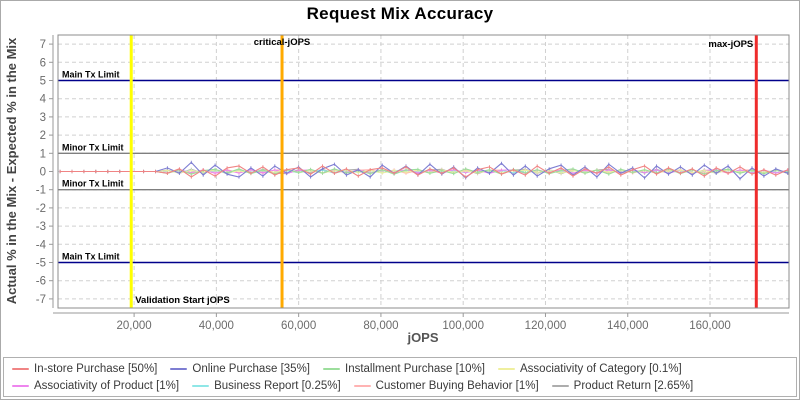 Image resolution: width=800 pixels, height=400 pixels. What do you see at coordinates (43, 136) in the screenshot?
I see `y-tick-label: 2` at bounding box center [43, 136].